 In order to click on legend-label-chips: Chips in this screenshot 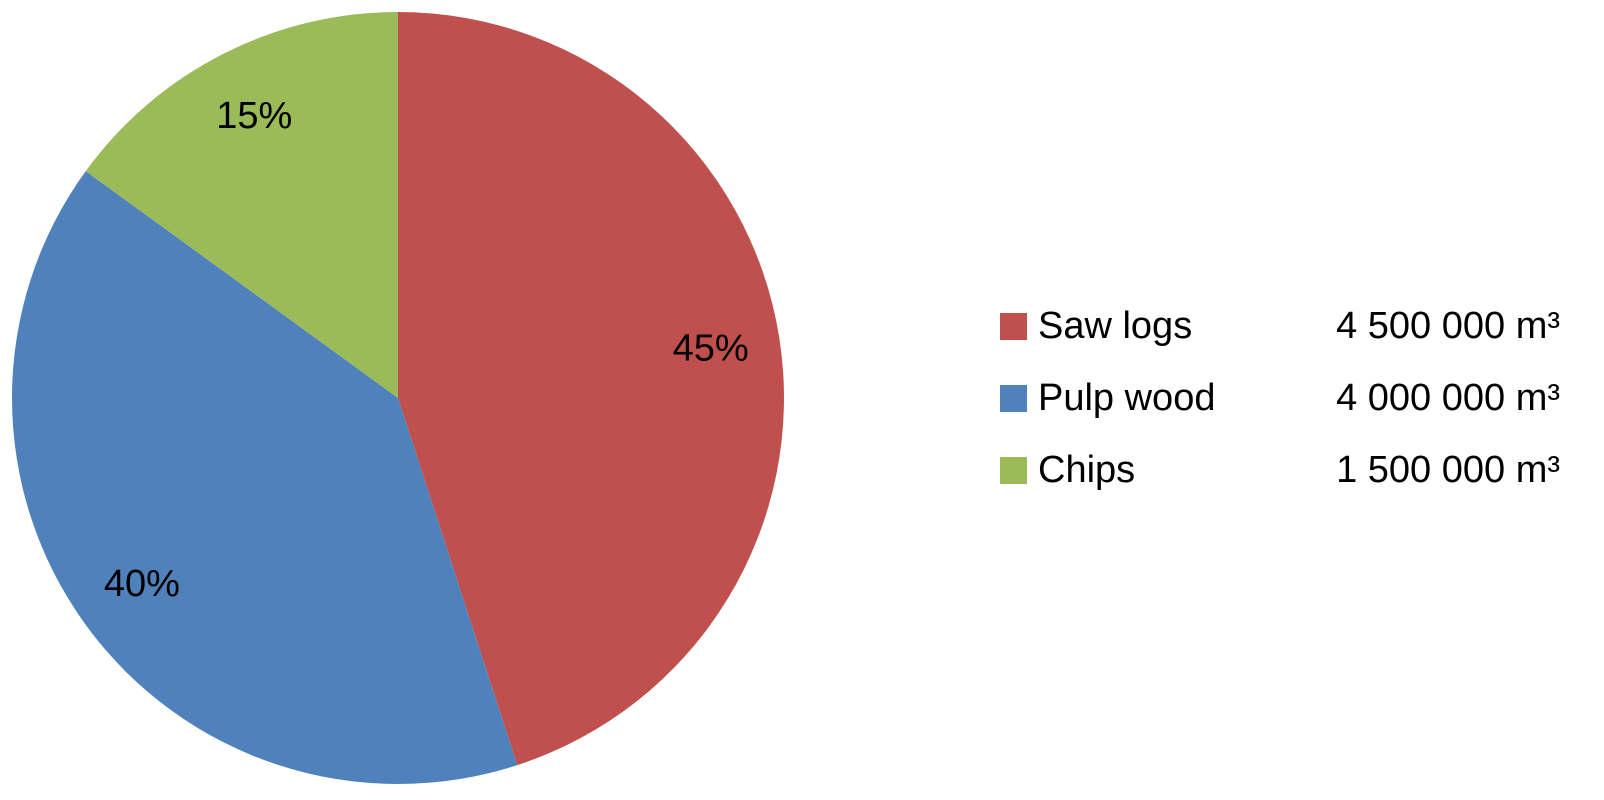, I will do `click(1087, 470)`.